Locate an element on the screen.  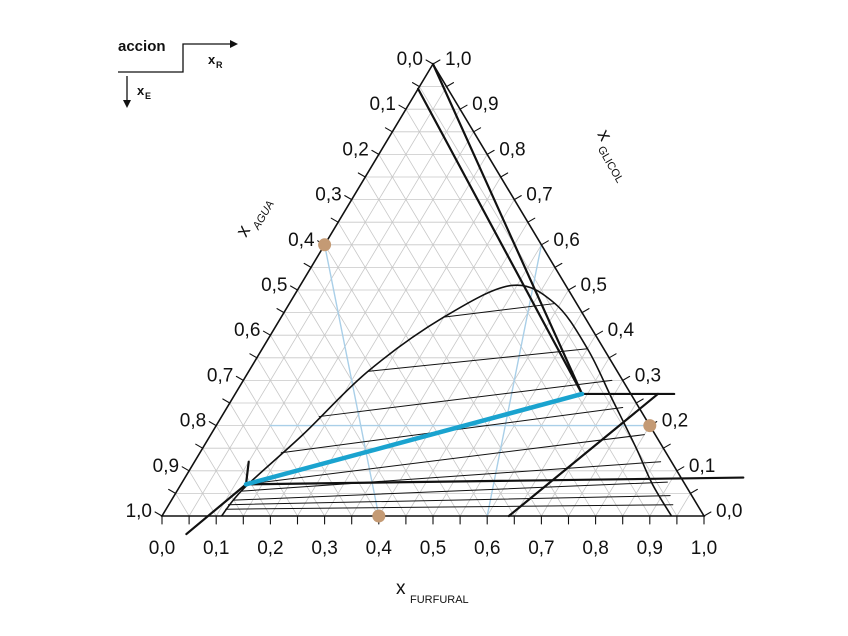
left-tick-label: 0,9 is located at coordinates (166, 466).